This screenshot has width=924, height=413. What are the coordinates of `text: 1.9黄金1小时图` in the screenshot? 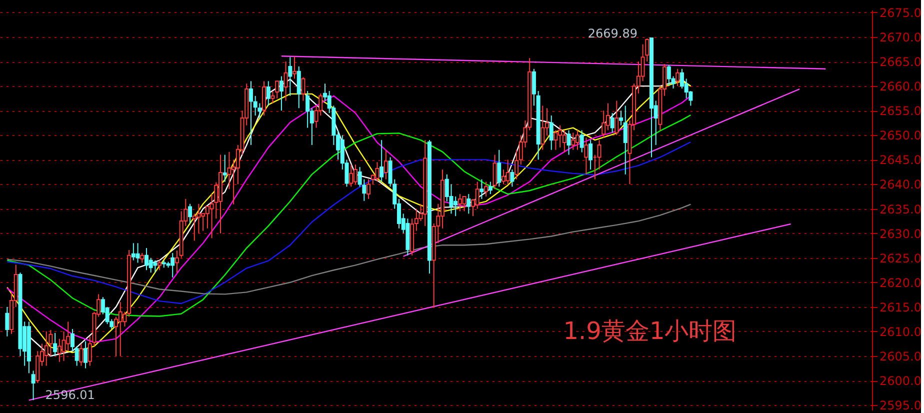 It's located at (650, 331).